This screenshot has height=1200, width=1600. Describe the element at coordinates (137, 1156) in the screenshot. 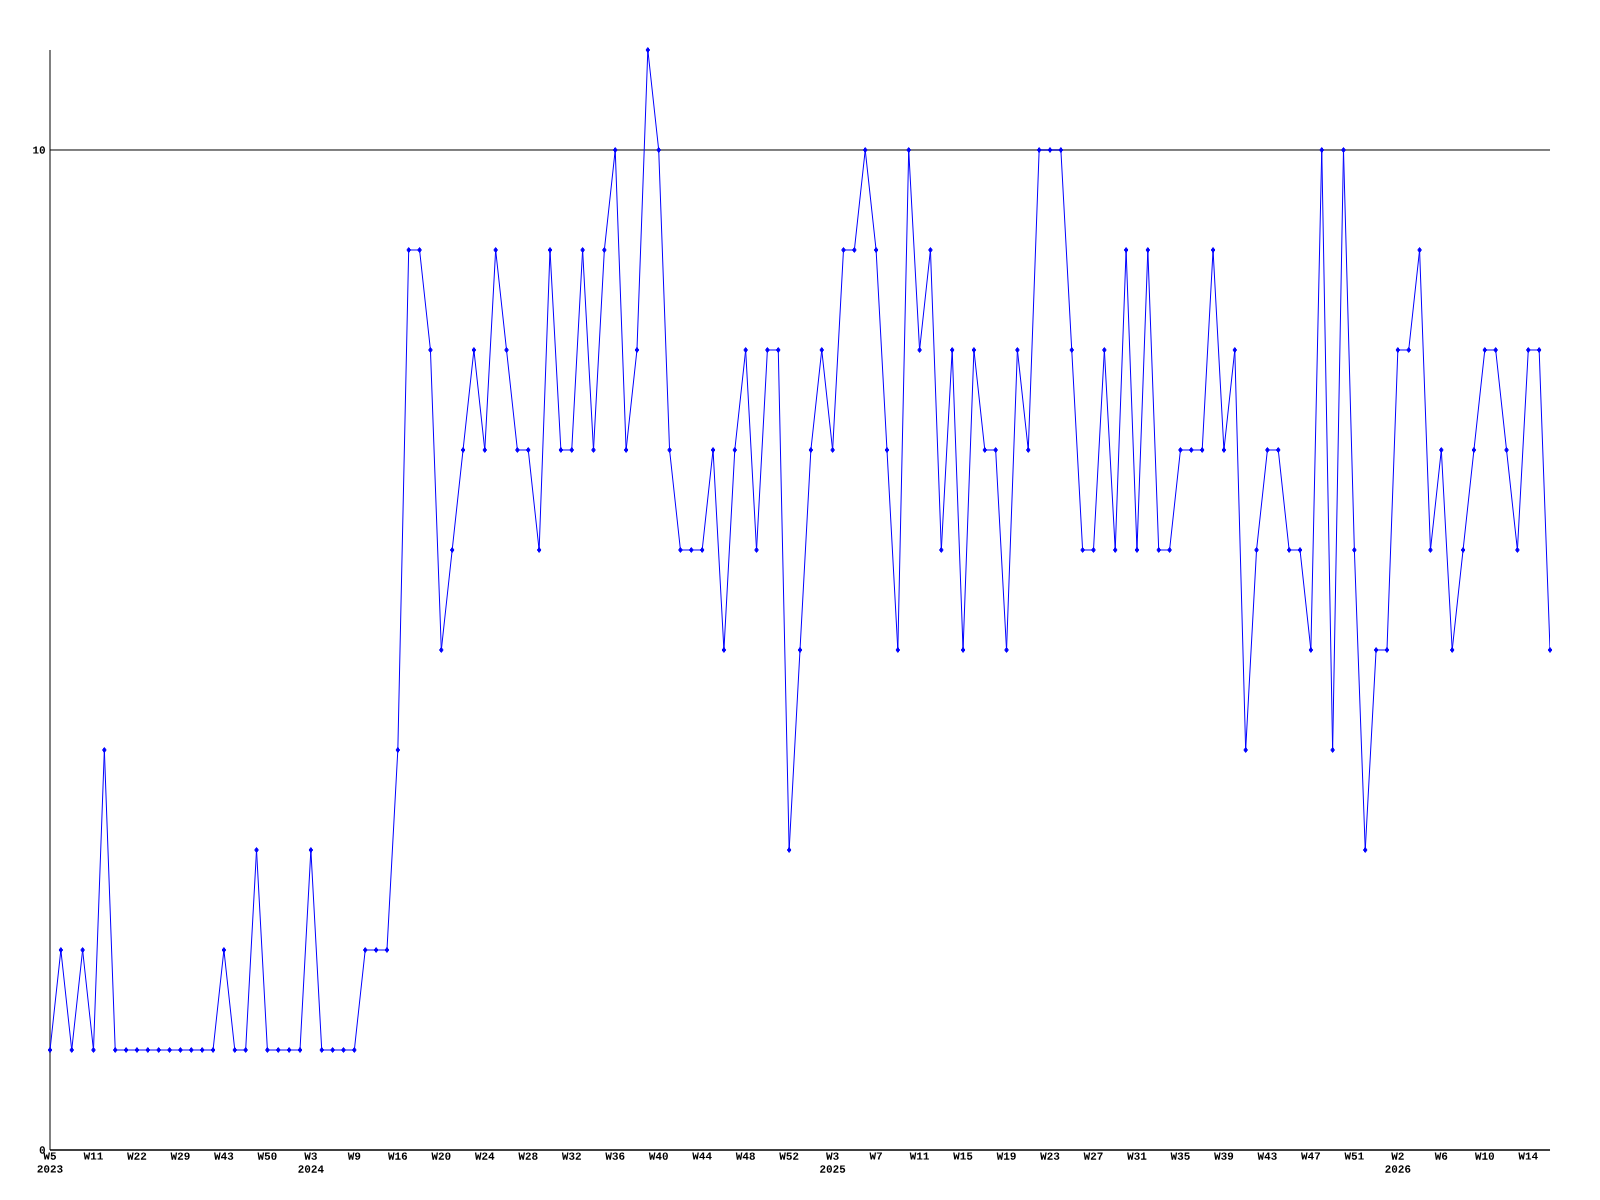

I see `x-tick-label: W22` at that location.